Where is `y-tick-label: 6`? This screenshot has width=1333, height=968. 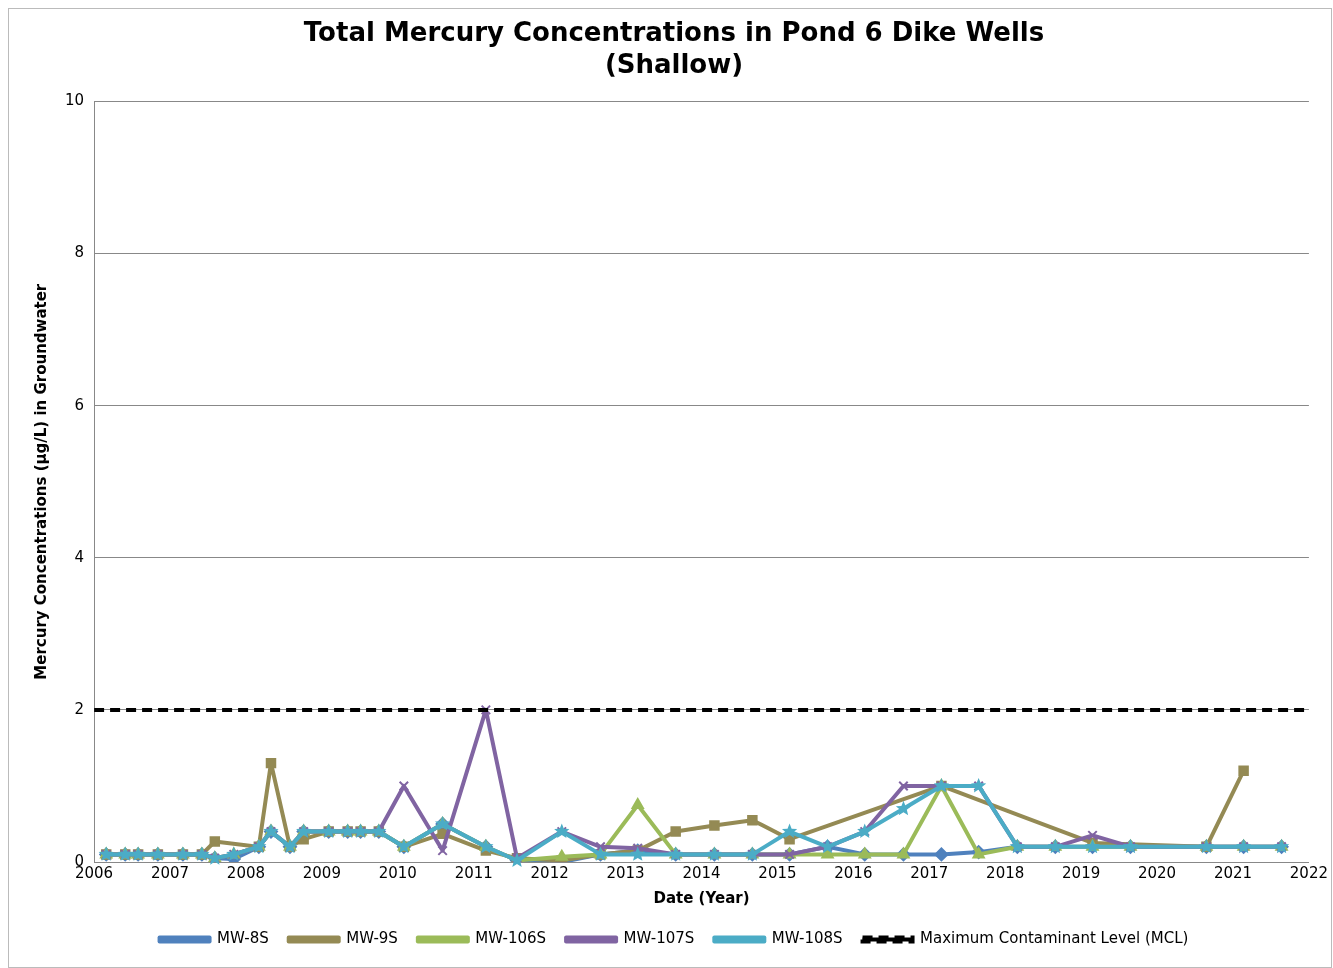
y-tick-label: 6 is located at coordinates (79, 404).